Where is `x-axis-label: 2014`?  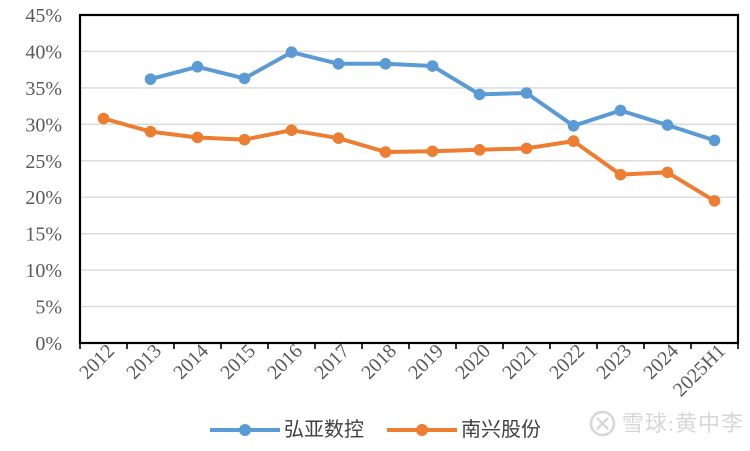 x-axis-label: 2014 is located at coordinates (191, 362).